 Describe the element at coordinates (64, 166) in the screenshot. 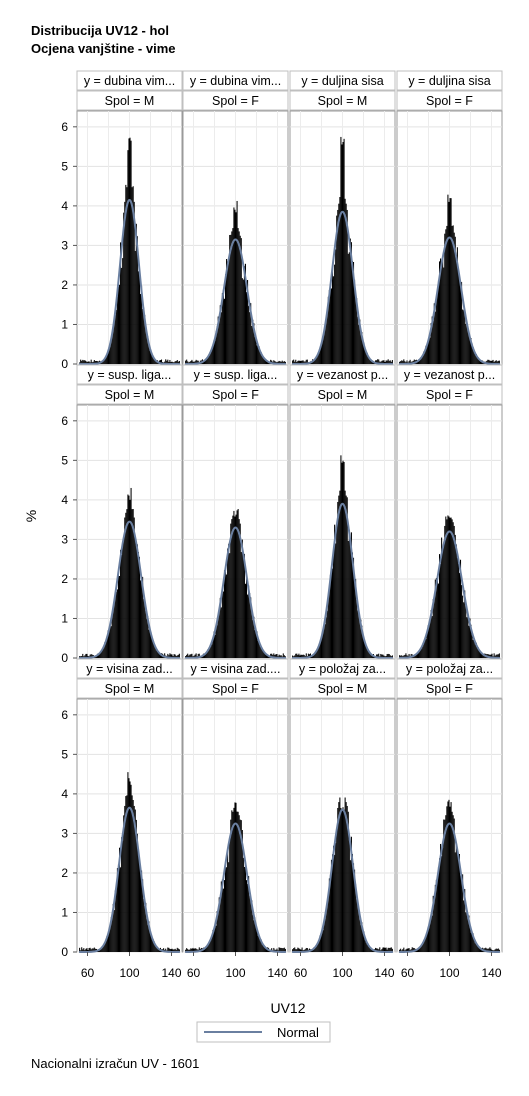

I see `y-tick-label: 5` at that location.